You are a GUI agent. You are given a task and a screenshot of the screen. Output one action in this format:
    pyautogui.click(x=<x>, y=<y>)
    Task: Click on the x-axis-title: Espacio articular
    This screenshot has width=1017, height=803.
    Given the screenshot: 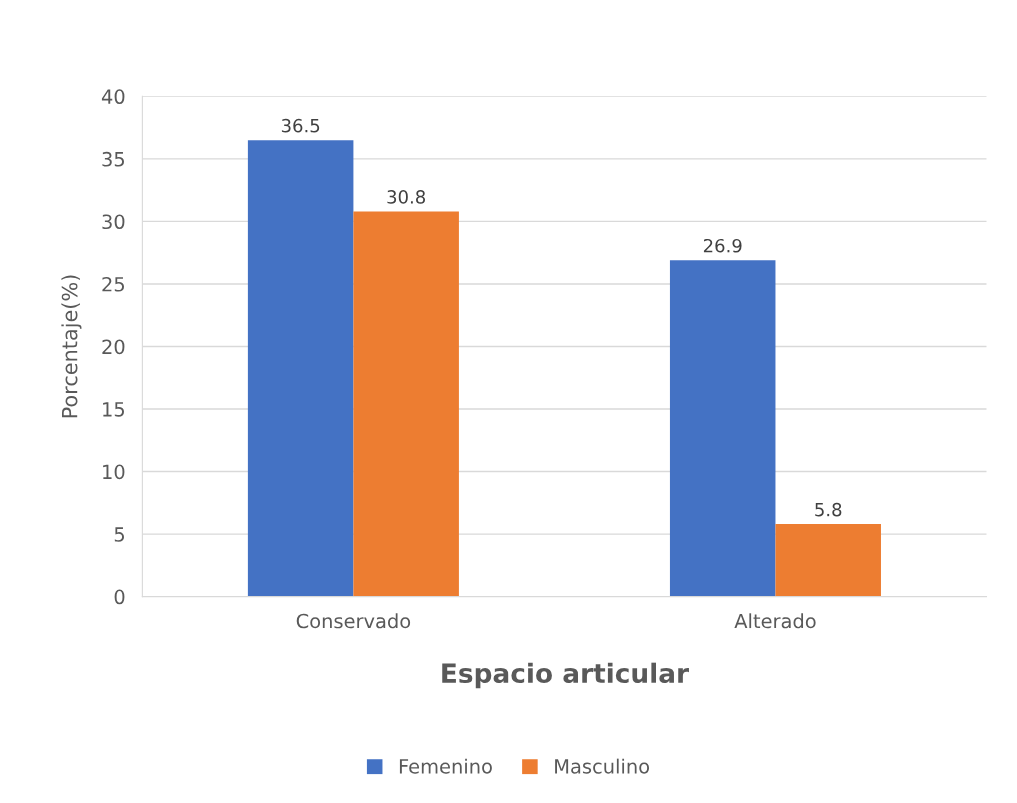 What is the action you would take?
    pyautogui.click(x=565, y=675)
    